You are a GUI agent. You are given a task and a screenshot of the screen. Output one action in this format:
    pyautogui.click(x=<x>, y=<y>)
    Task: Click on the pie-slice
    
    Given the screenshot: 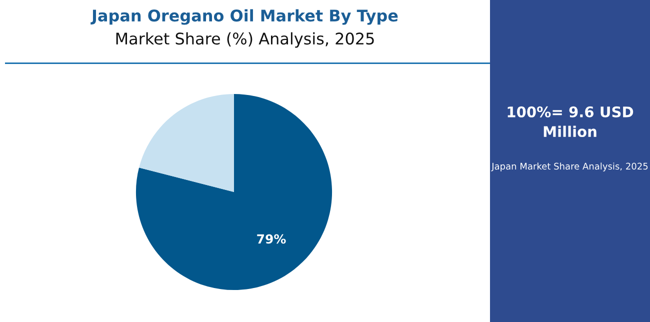 What is the action you would take?
    pyautogui.click(x=186, y=143)
    